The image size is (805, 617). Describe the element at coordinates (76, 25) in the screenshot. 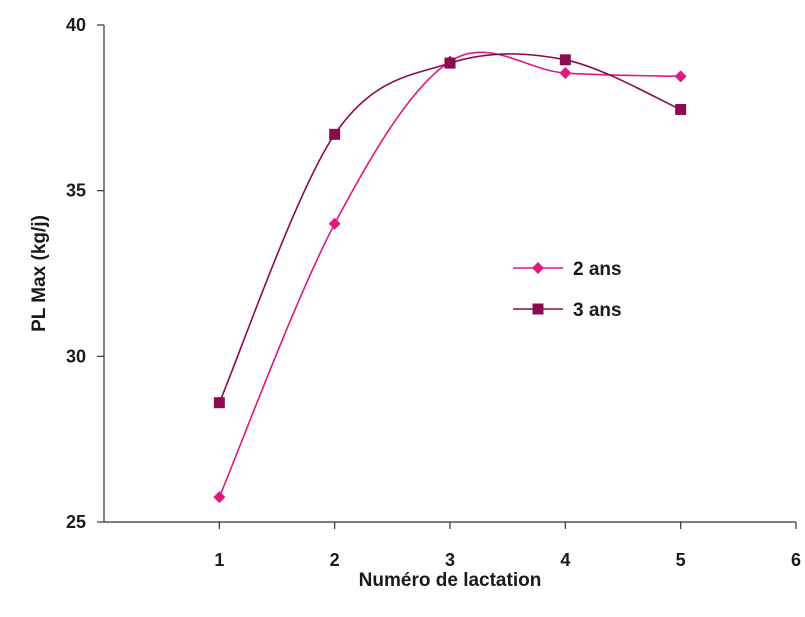

I see `y-tick-label: 40` at that location.